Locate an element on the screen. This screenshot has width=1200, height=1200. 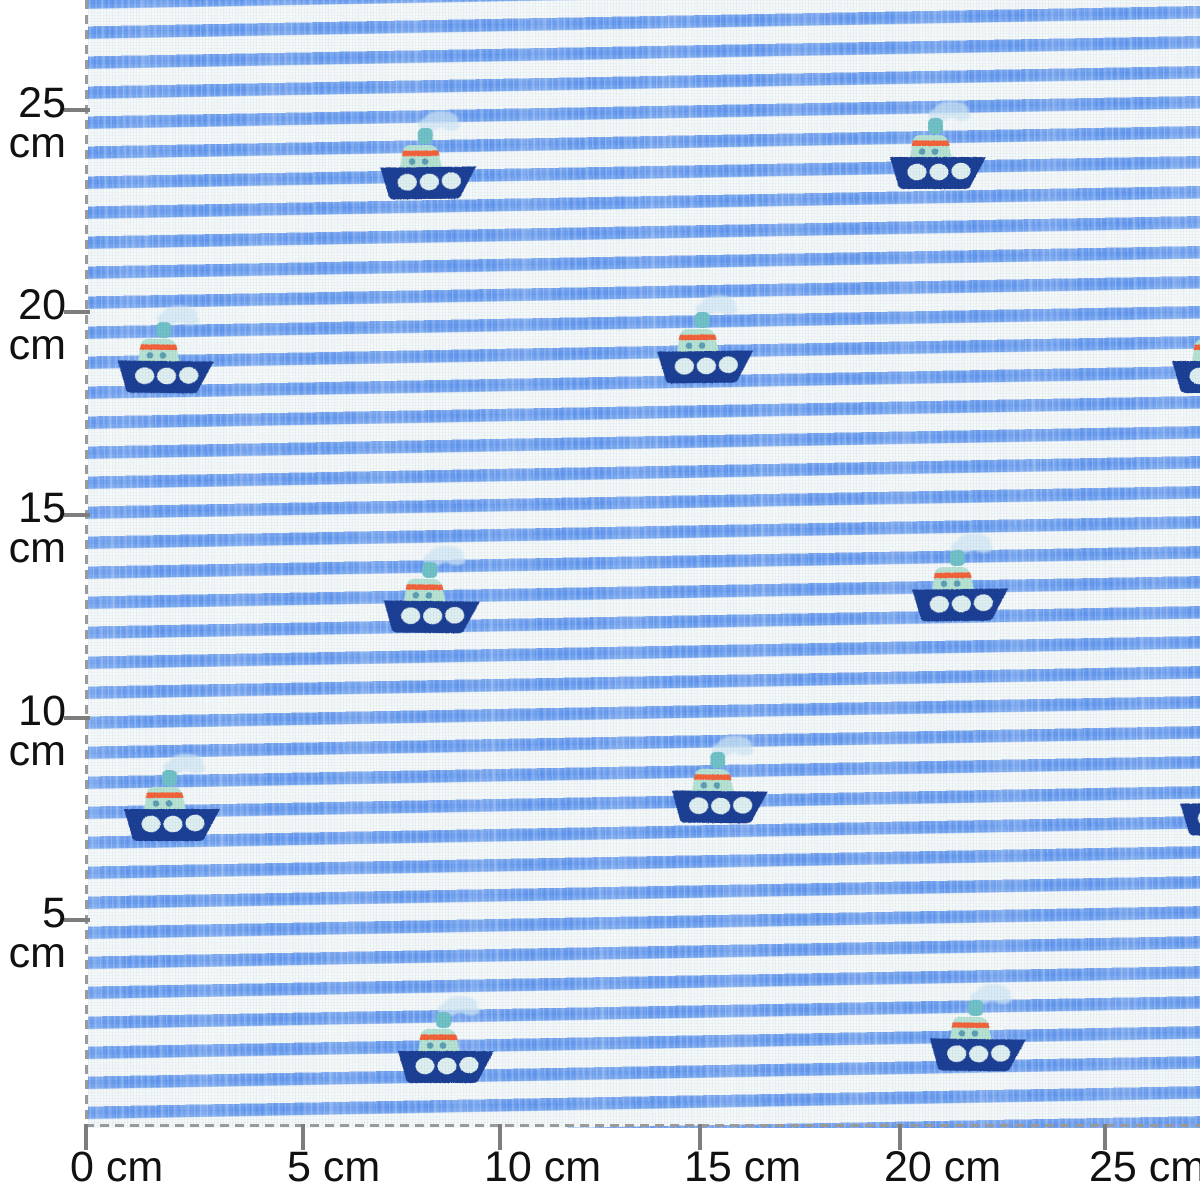
ruler-label-horizontal: 25 cm is located at coordinates (1144, 1167).